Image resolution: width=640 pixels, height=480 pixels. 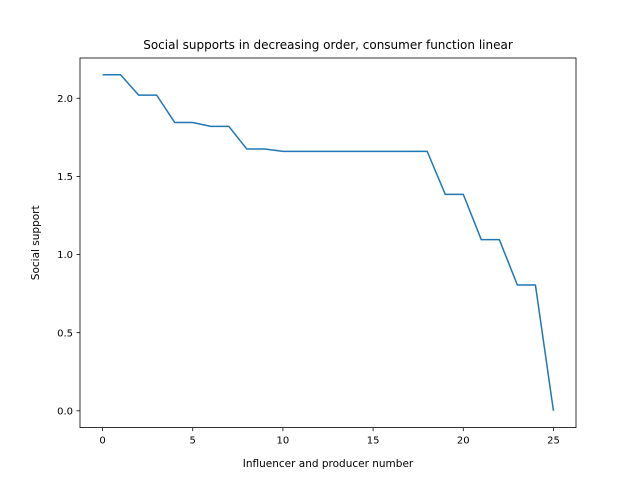 What do you see at coordinates (36, 242) in the screenshot?
I see `y-axis-label: Social support` at bounding box center [36, 242].